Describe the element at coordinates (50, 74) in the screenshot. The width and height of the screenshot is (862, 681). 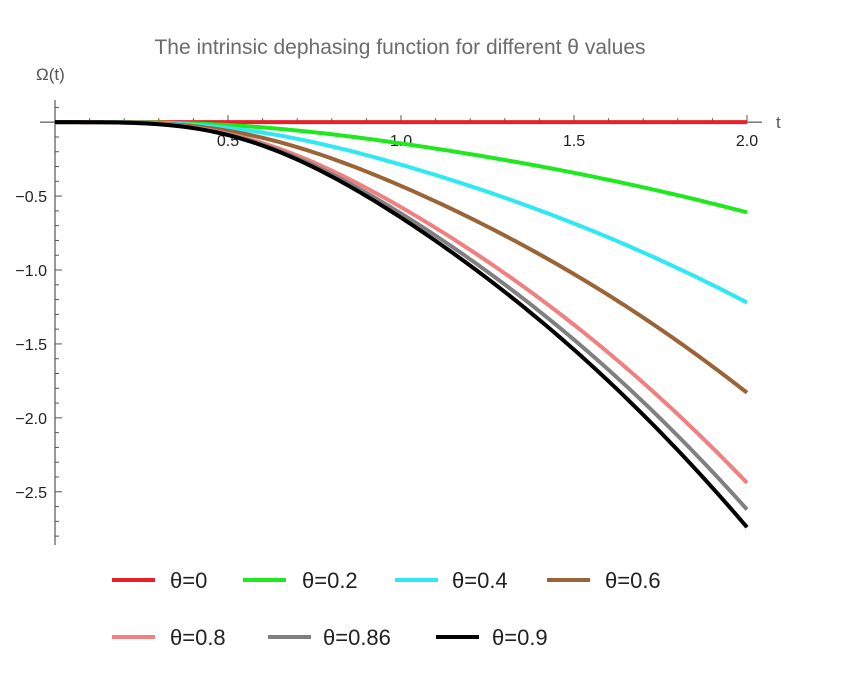
I see `y-axis-label: Ω(t)` at that location.